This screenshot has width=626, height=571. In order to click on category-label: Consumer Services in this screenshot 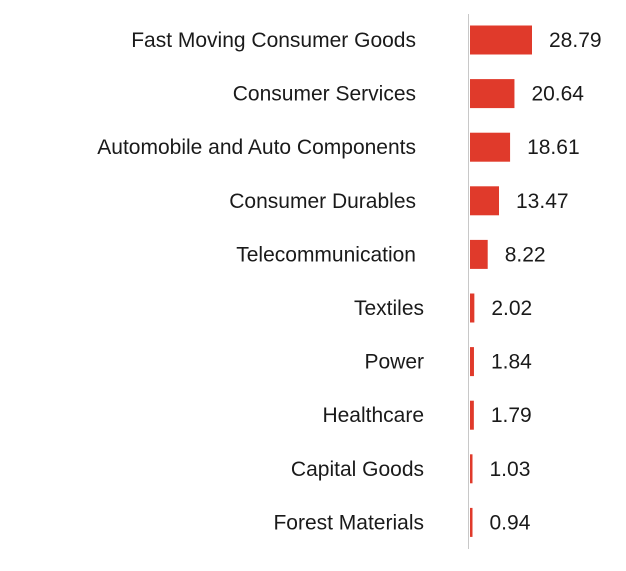, I will do `click(324, 94)`.